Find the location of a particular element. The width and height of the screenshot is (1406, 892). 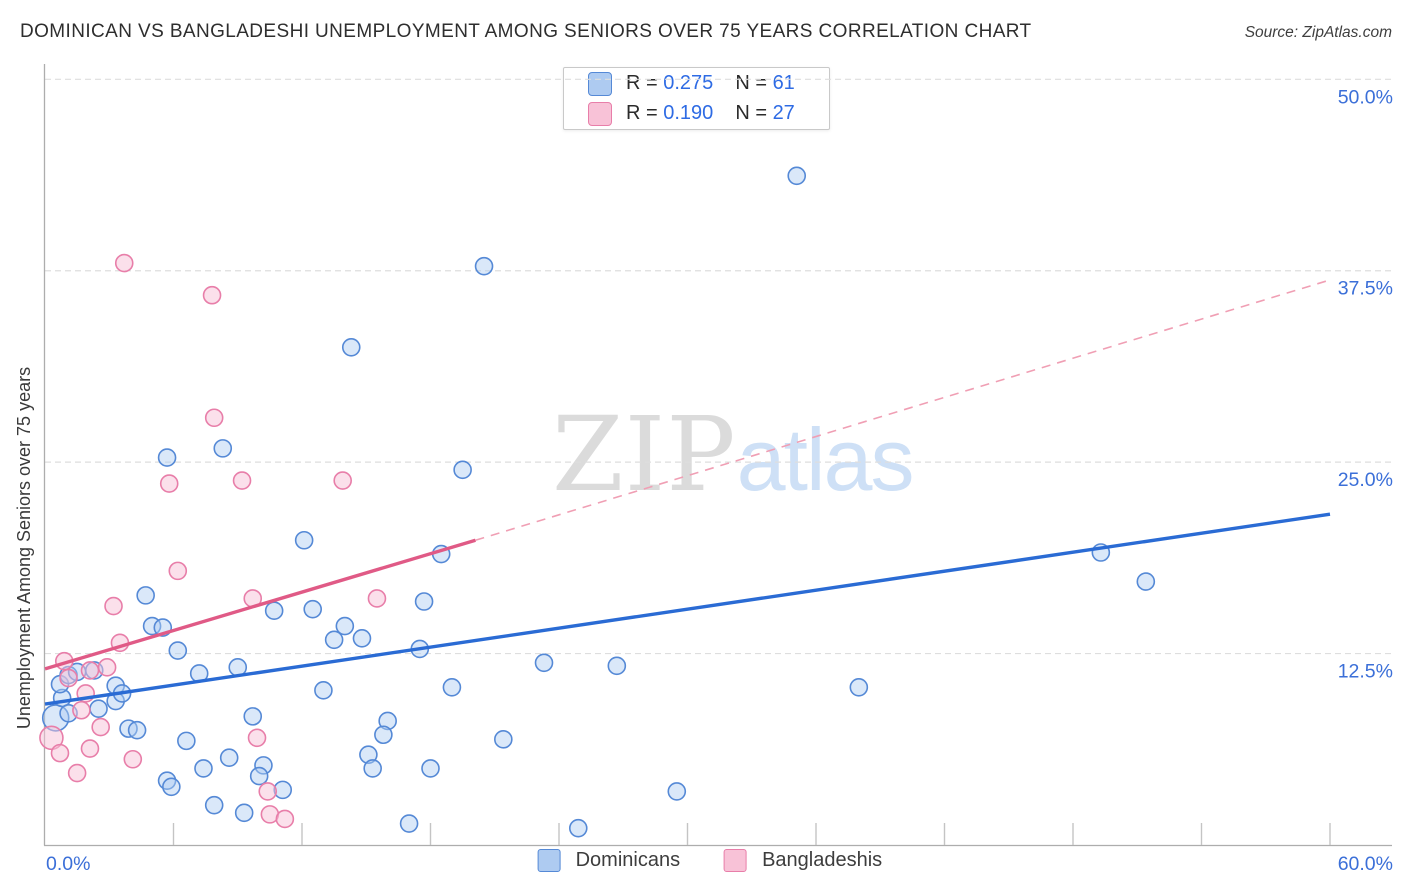

r-value: 0.275 is located at coordinates (688, 83).